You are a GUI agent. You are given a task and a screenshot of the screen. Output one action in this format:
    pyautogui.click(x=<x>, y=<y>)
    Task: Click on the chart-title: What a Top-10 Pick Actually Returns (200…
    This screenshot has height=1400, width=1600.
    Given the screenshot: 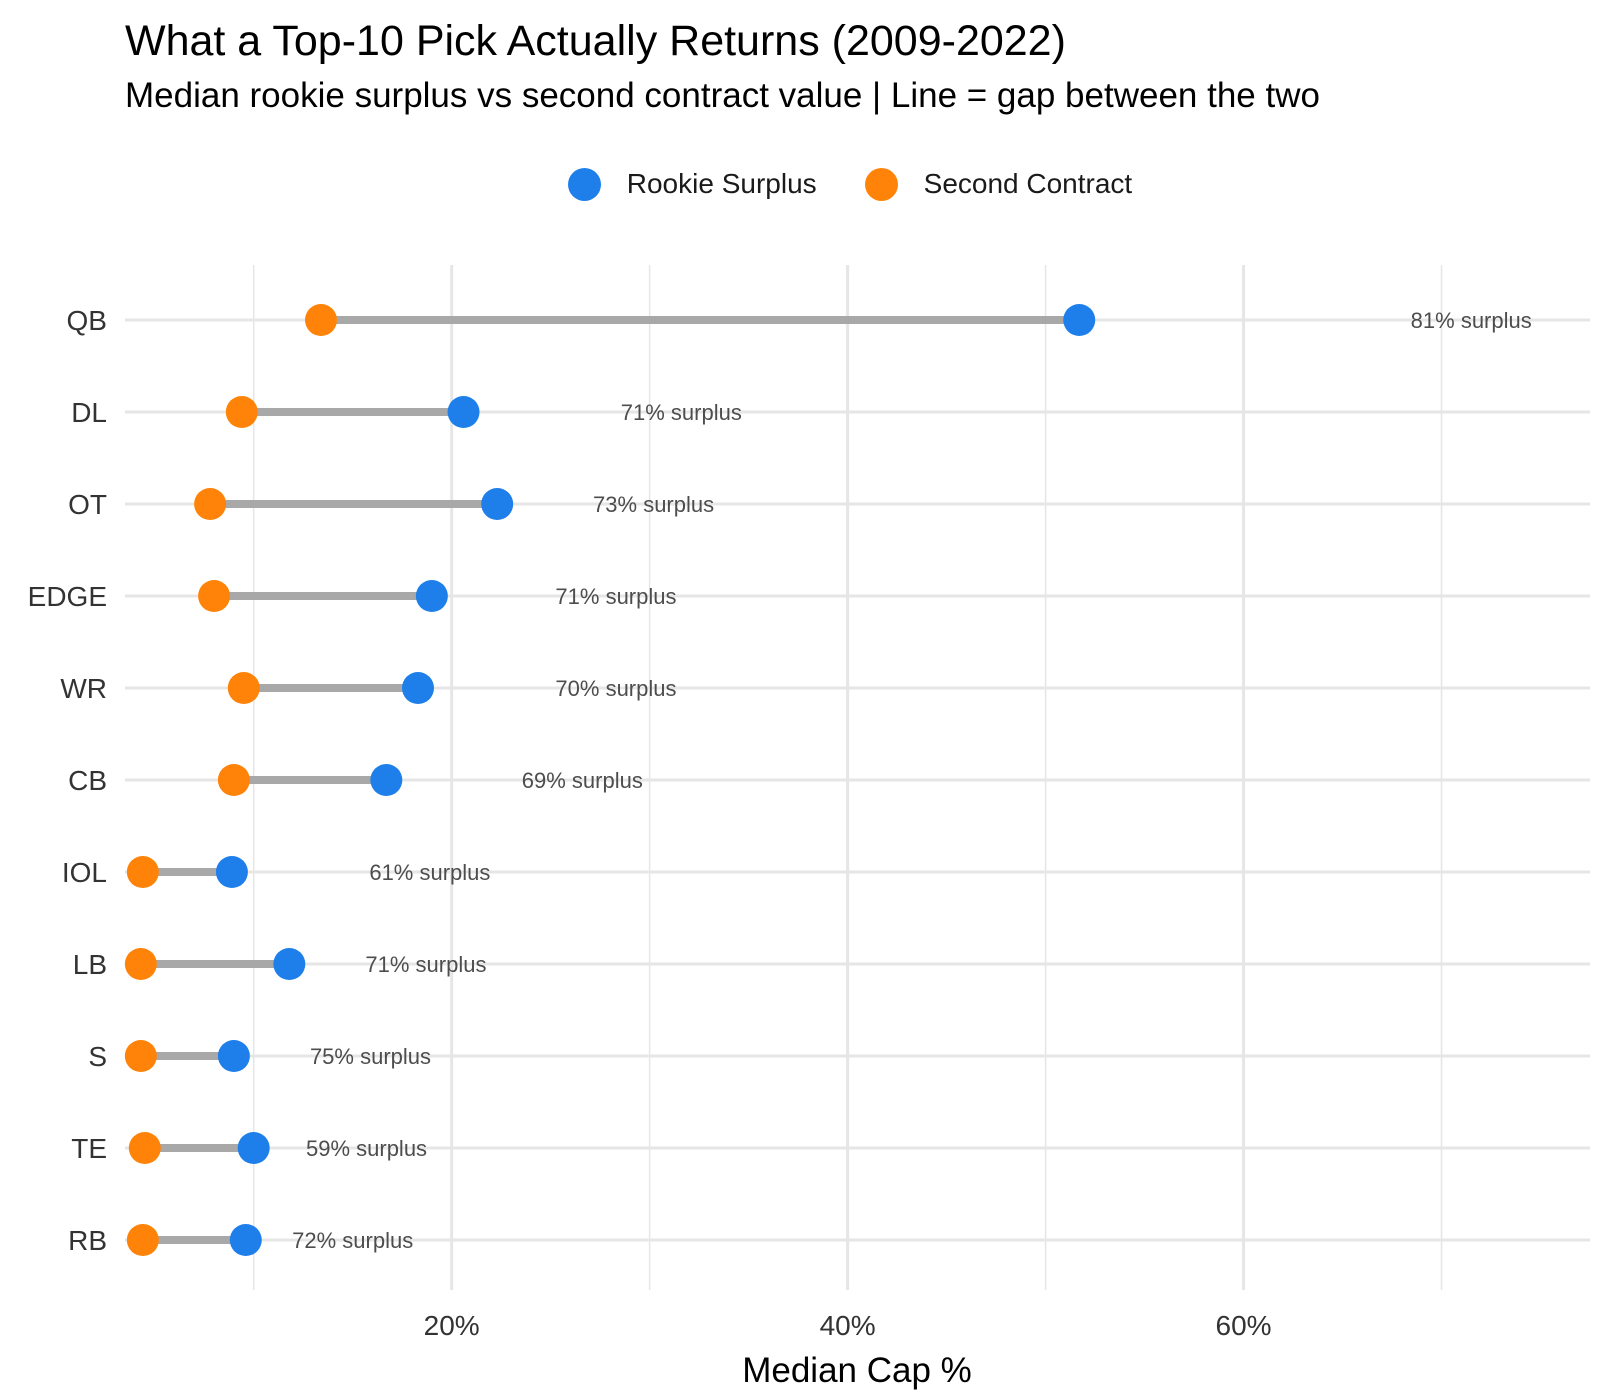 What is the action you would take?
    pyautogui.click(x=595, y=41)
    